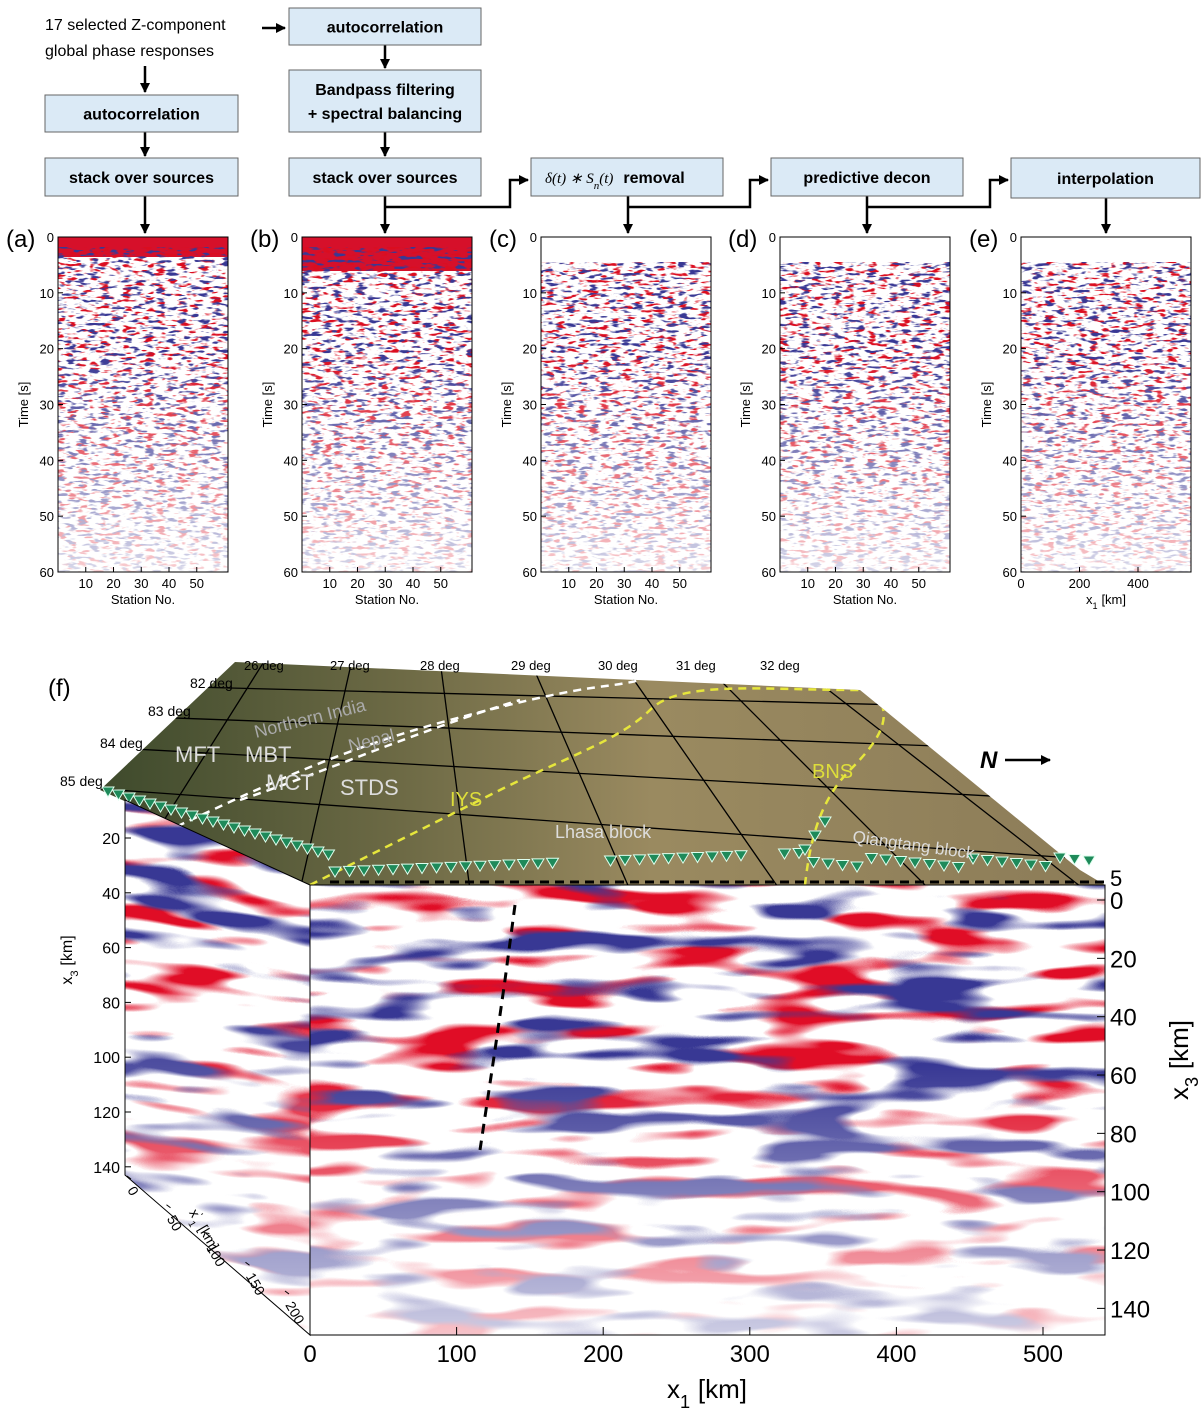 The height and width of the screenshot is (1415, 1202). What do you see at coordinates (742, 239) in the screenshot?
I see `panel-label: (d)` at bounding box center [742, 239].